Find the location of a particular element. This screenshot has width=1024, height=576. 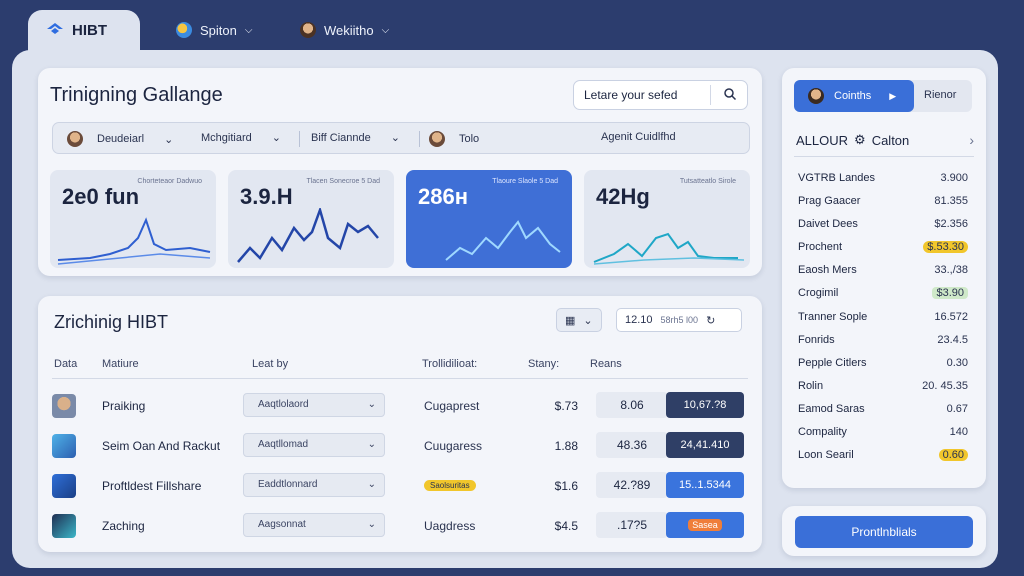

item-label: VGTRB Landes is located at coordinates (837, 178).